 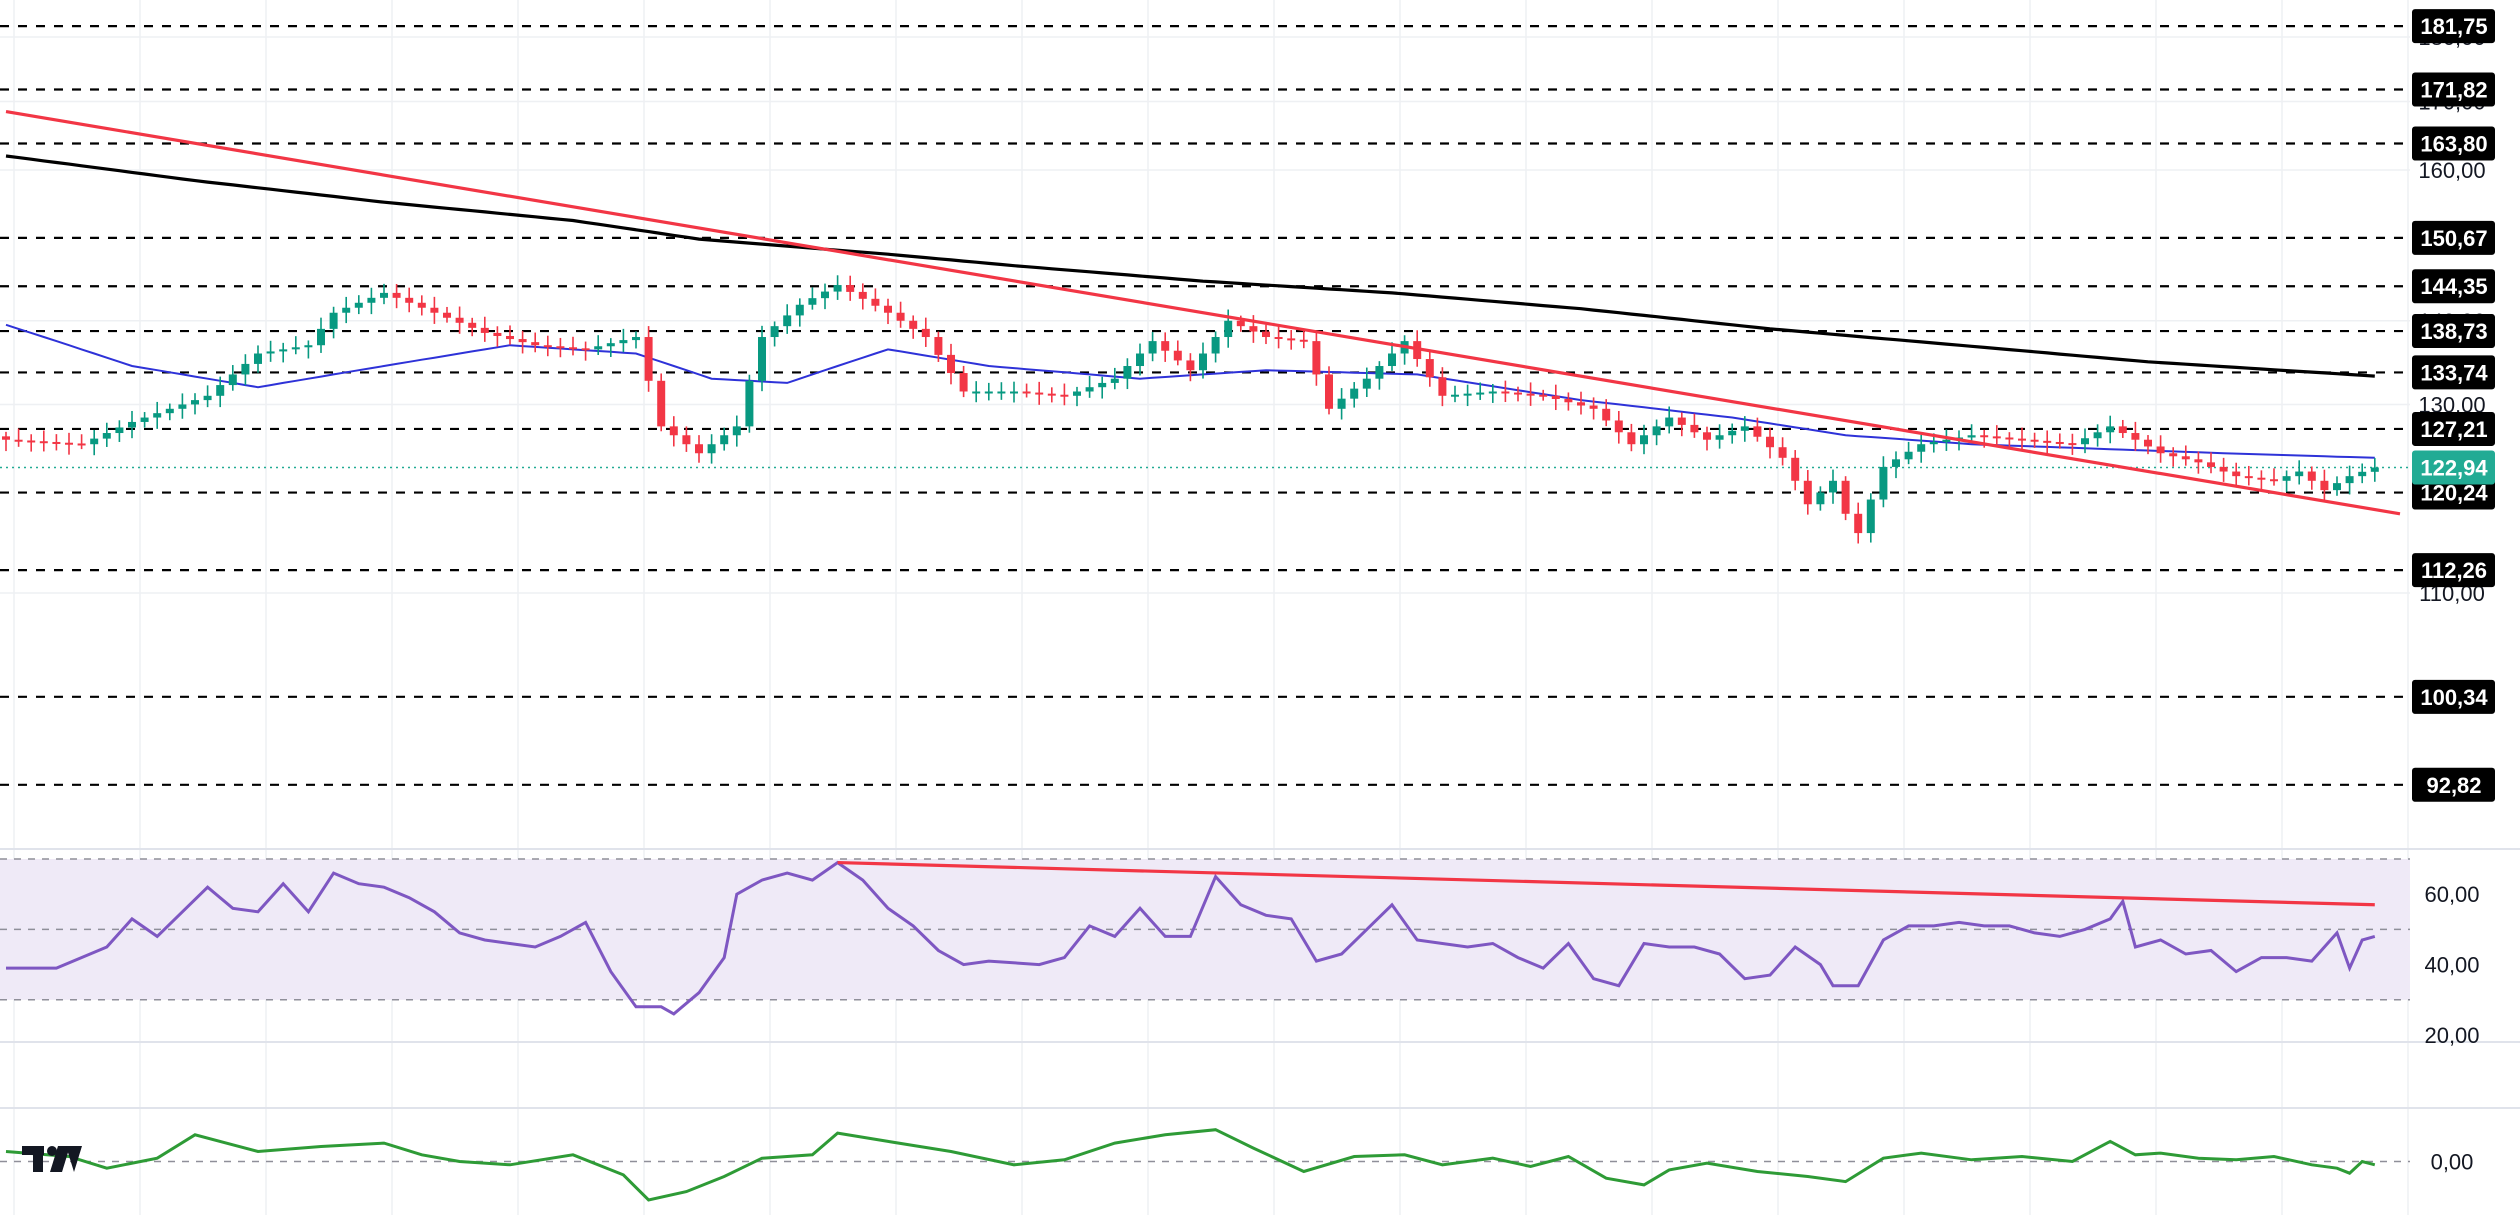 What do you see at coordinates (52, 1159) in the screenshot?
I see `tradingview-logo-icon` at bounding box center [52, 1159].